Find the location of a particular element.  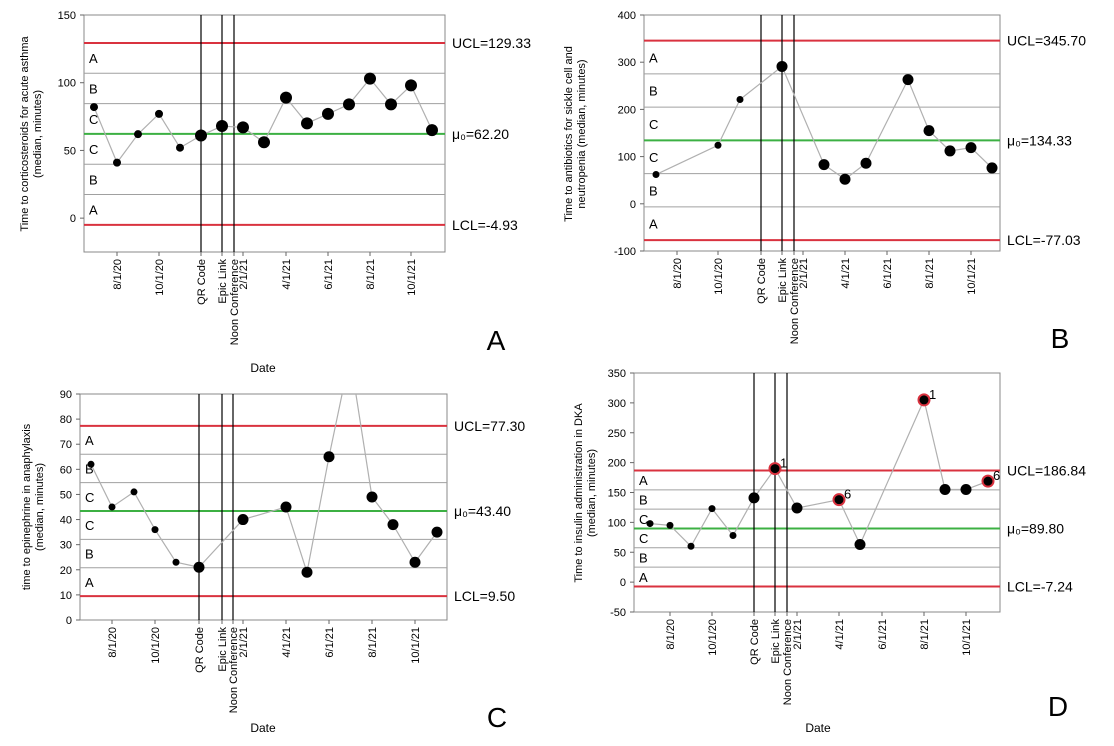

ucl-label: UCL=129.33 is located at coordinates (491, 43).